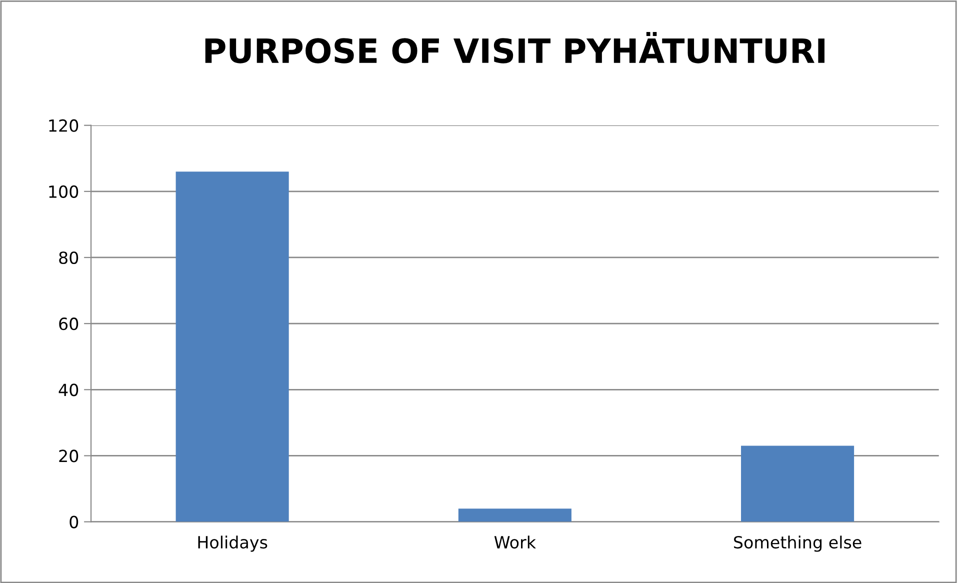 The height and width of the screenshot is (583, 958). What do you see at coordinates (63, 191) in the screenshot?
I see `y-tick-label: 100` at bounding box center [63, 191].